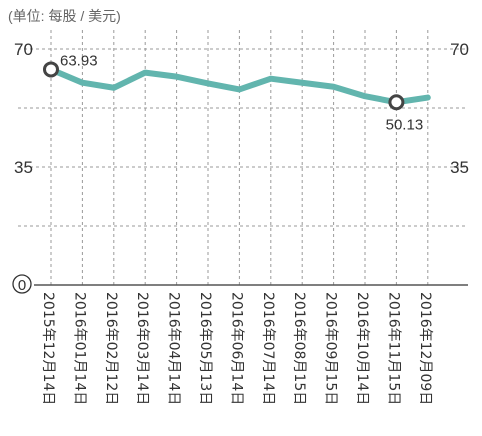 Image resolution: width=482 pixels, height=436 pixels. What do you see at coordinates (79, 60) in the screenshot?
I see `data-label: 63.93` at bounding box center [79, 60].